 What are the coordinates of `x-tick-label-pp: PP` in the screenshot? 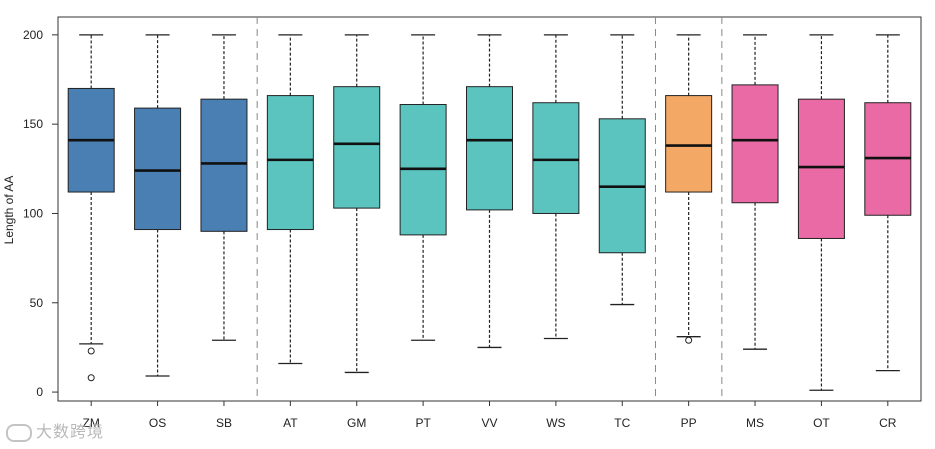 It's located at (689, 423).